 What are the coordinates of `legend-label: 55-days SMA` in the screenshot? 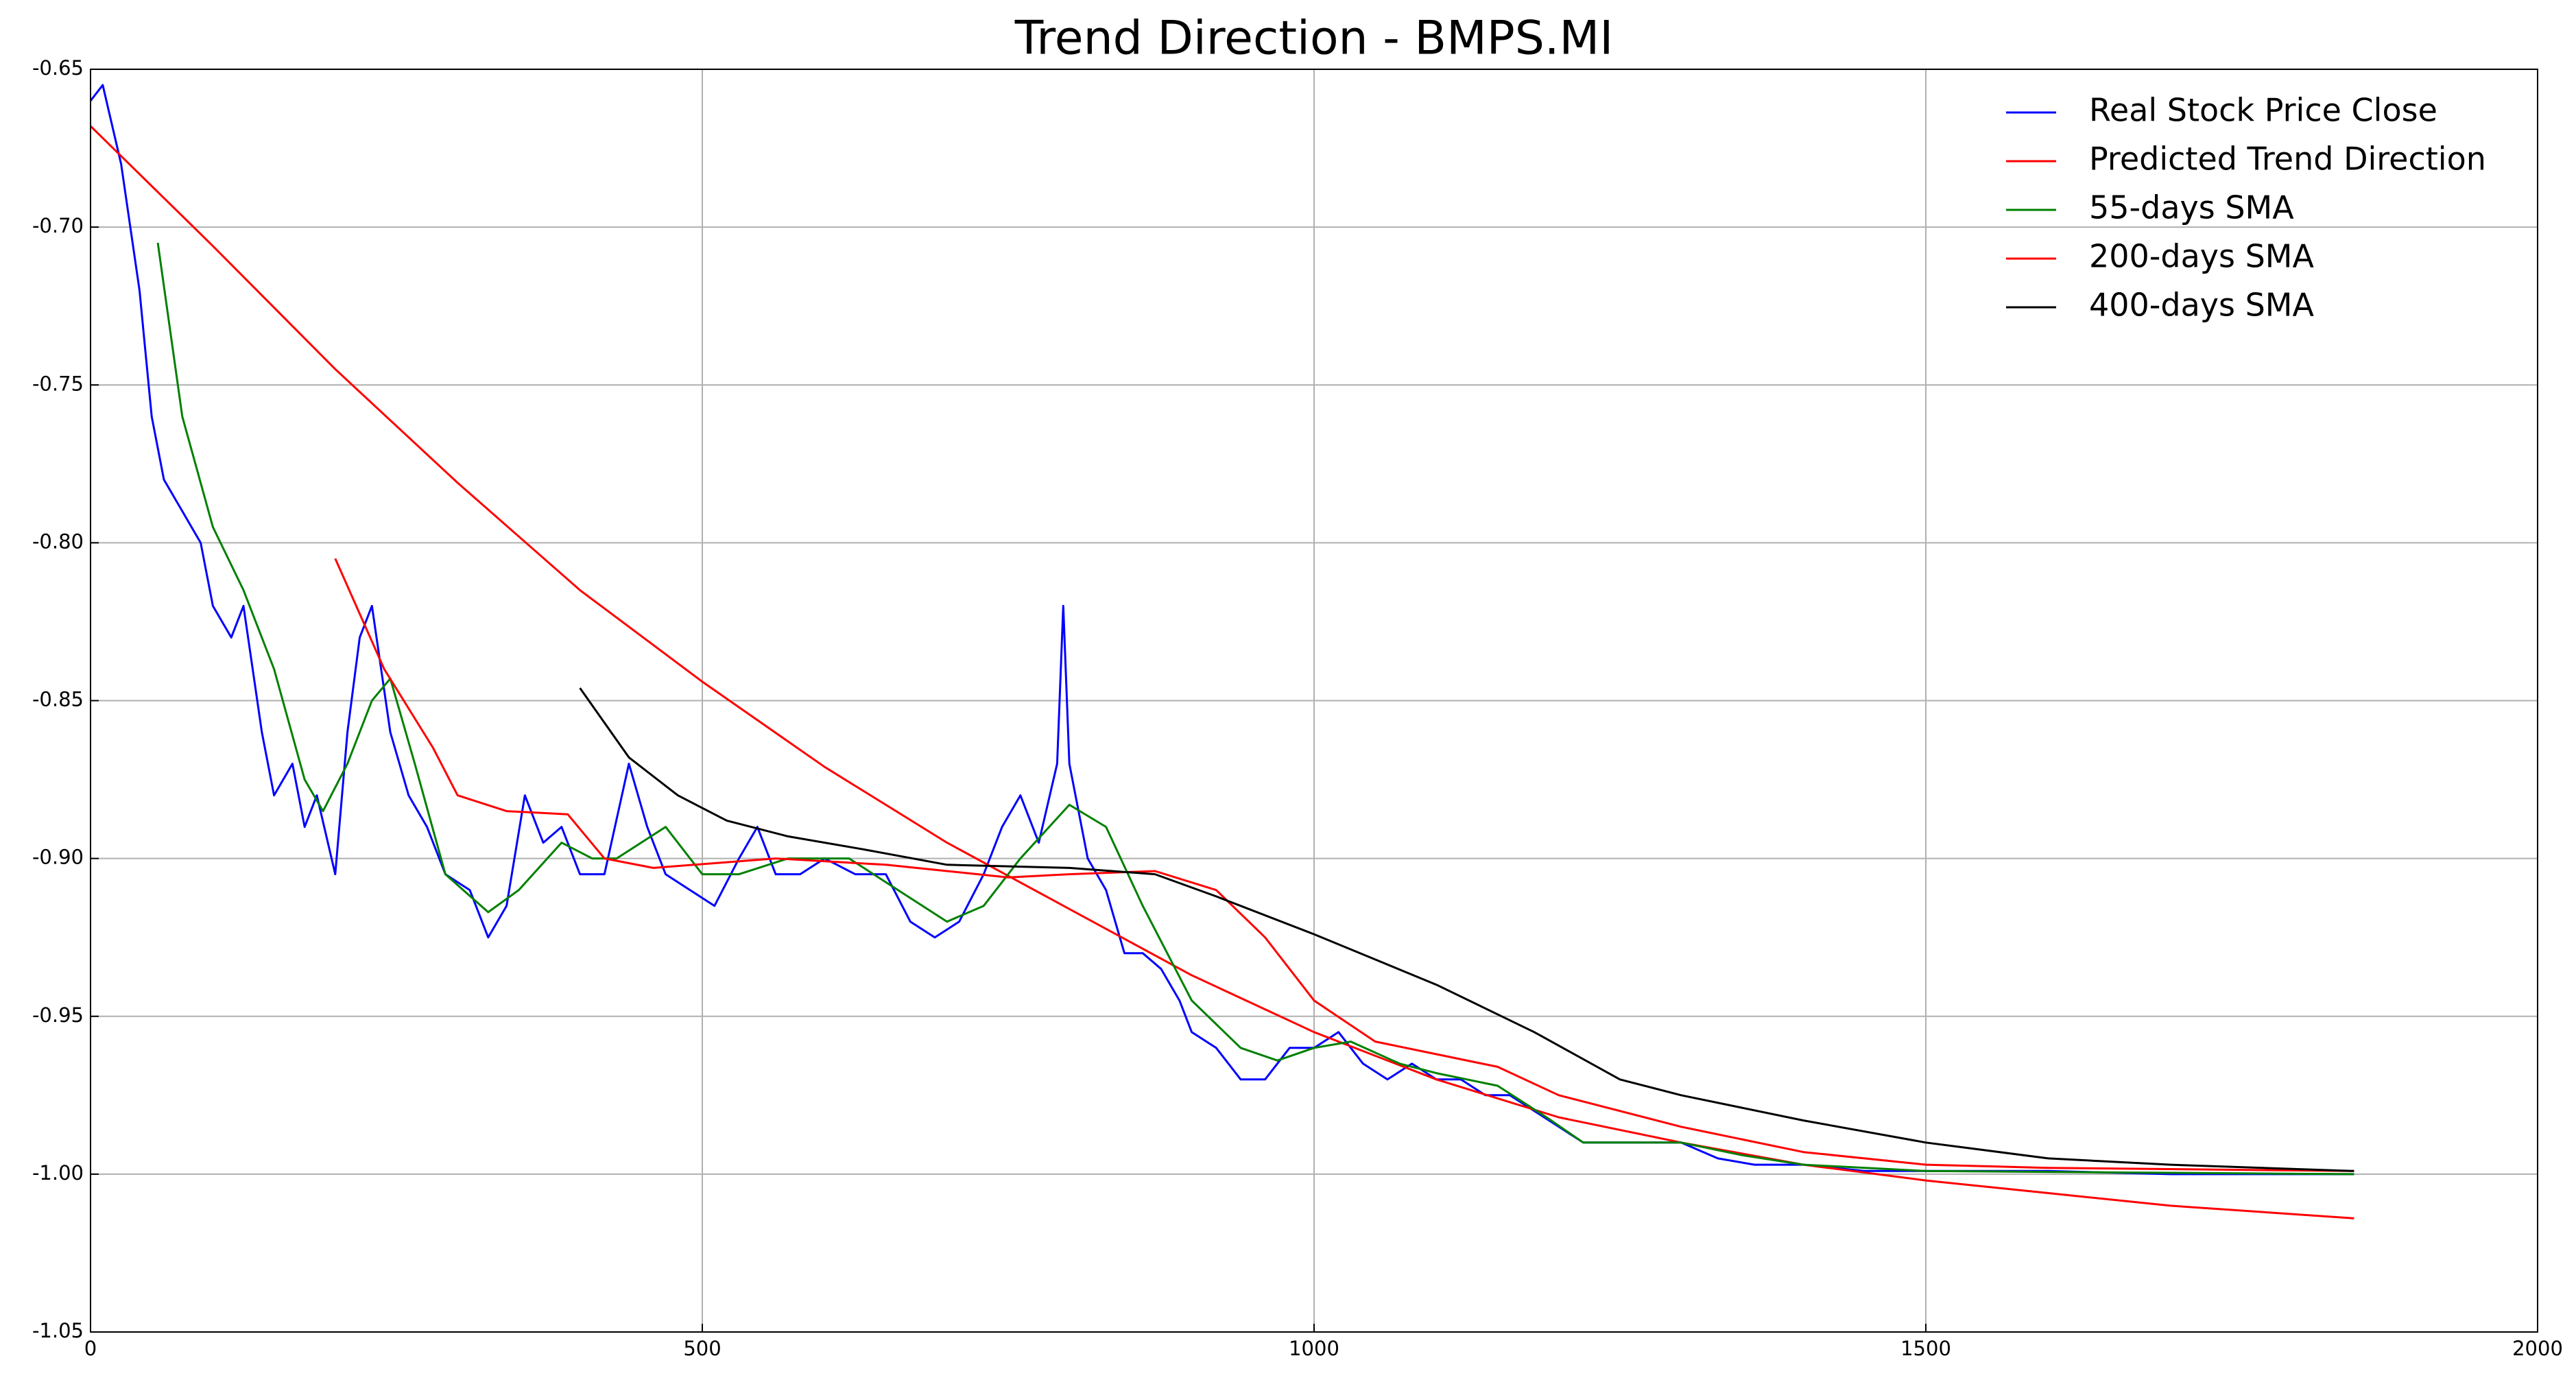 It's located at (2191, 207).